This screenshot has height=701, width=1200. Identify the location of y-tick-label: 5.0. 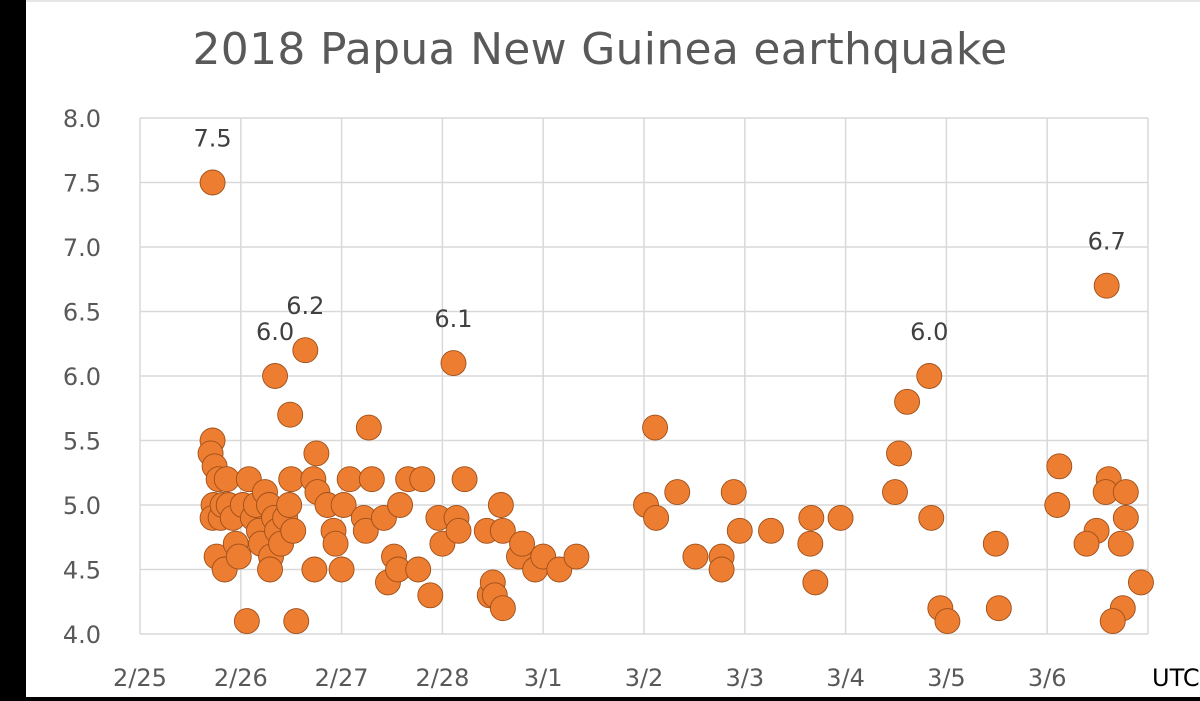
(82, 506).